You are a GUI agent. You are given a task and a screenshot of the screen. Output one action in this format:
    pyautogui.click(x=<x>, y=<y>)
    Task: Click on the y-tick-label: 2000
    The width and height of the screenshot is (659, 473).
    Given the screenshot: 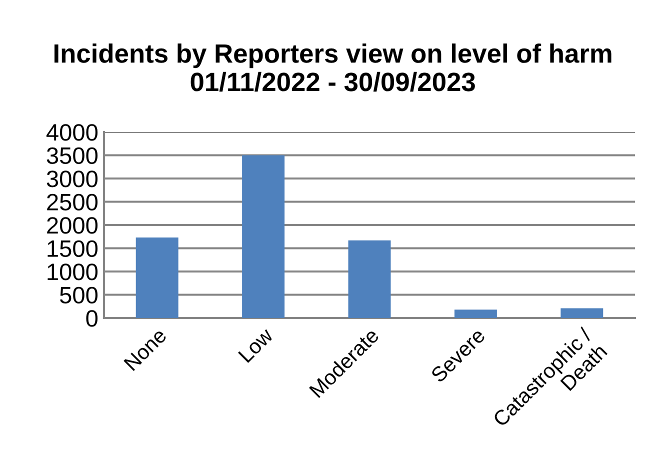 What is the action you would take?
    pyautogui.click(x=72, y=225)
    